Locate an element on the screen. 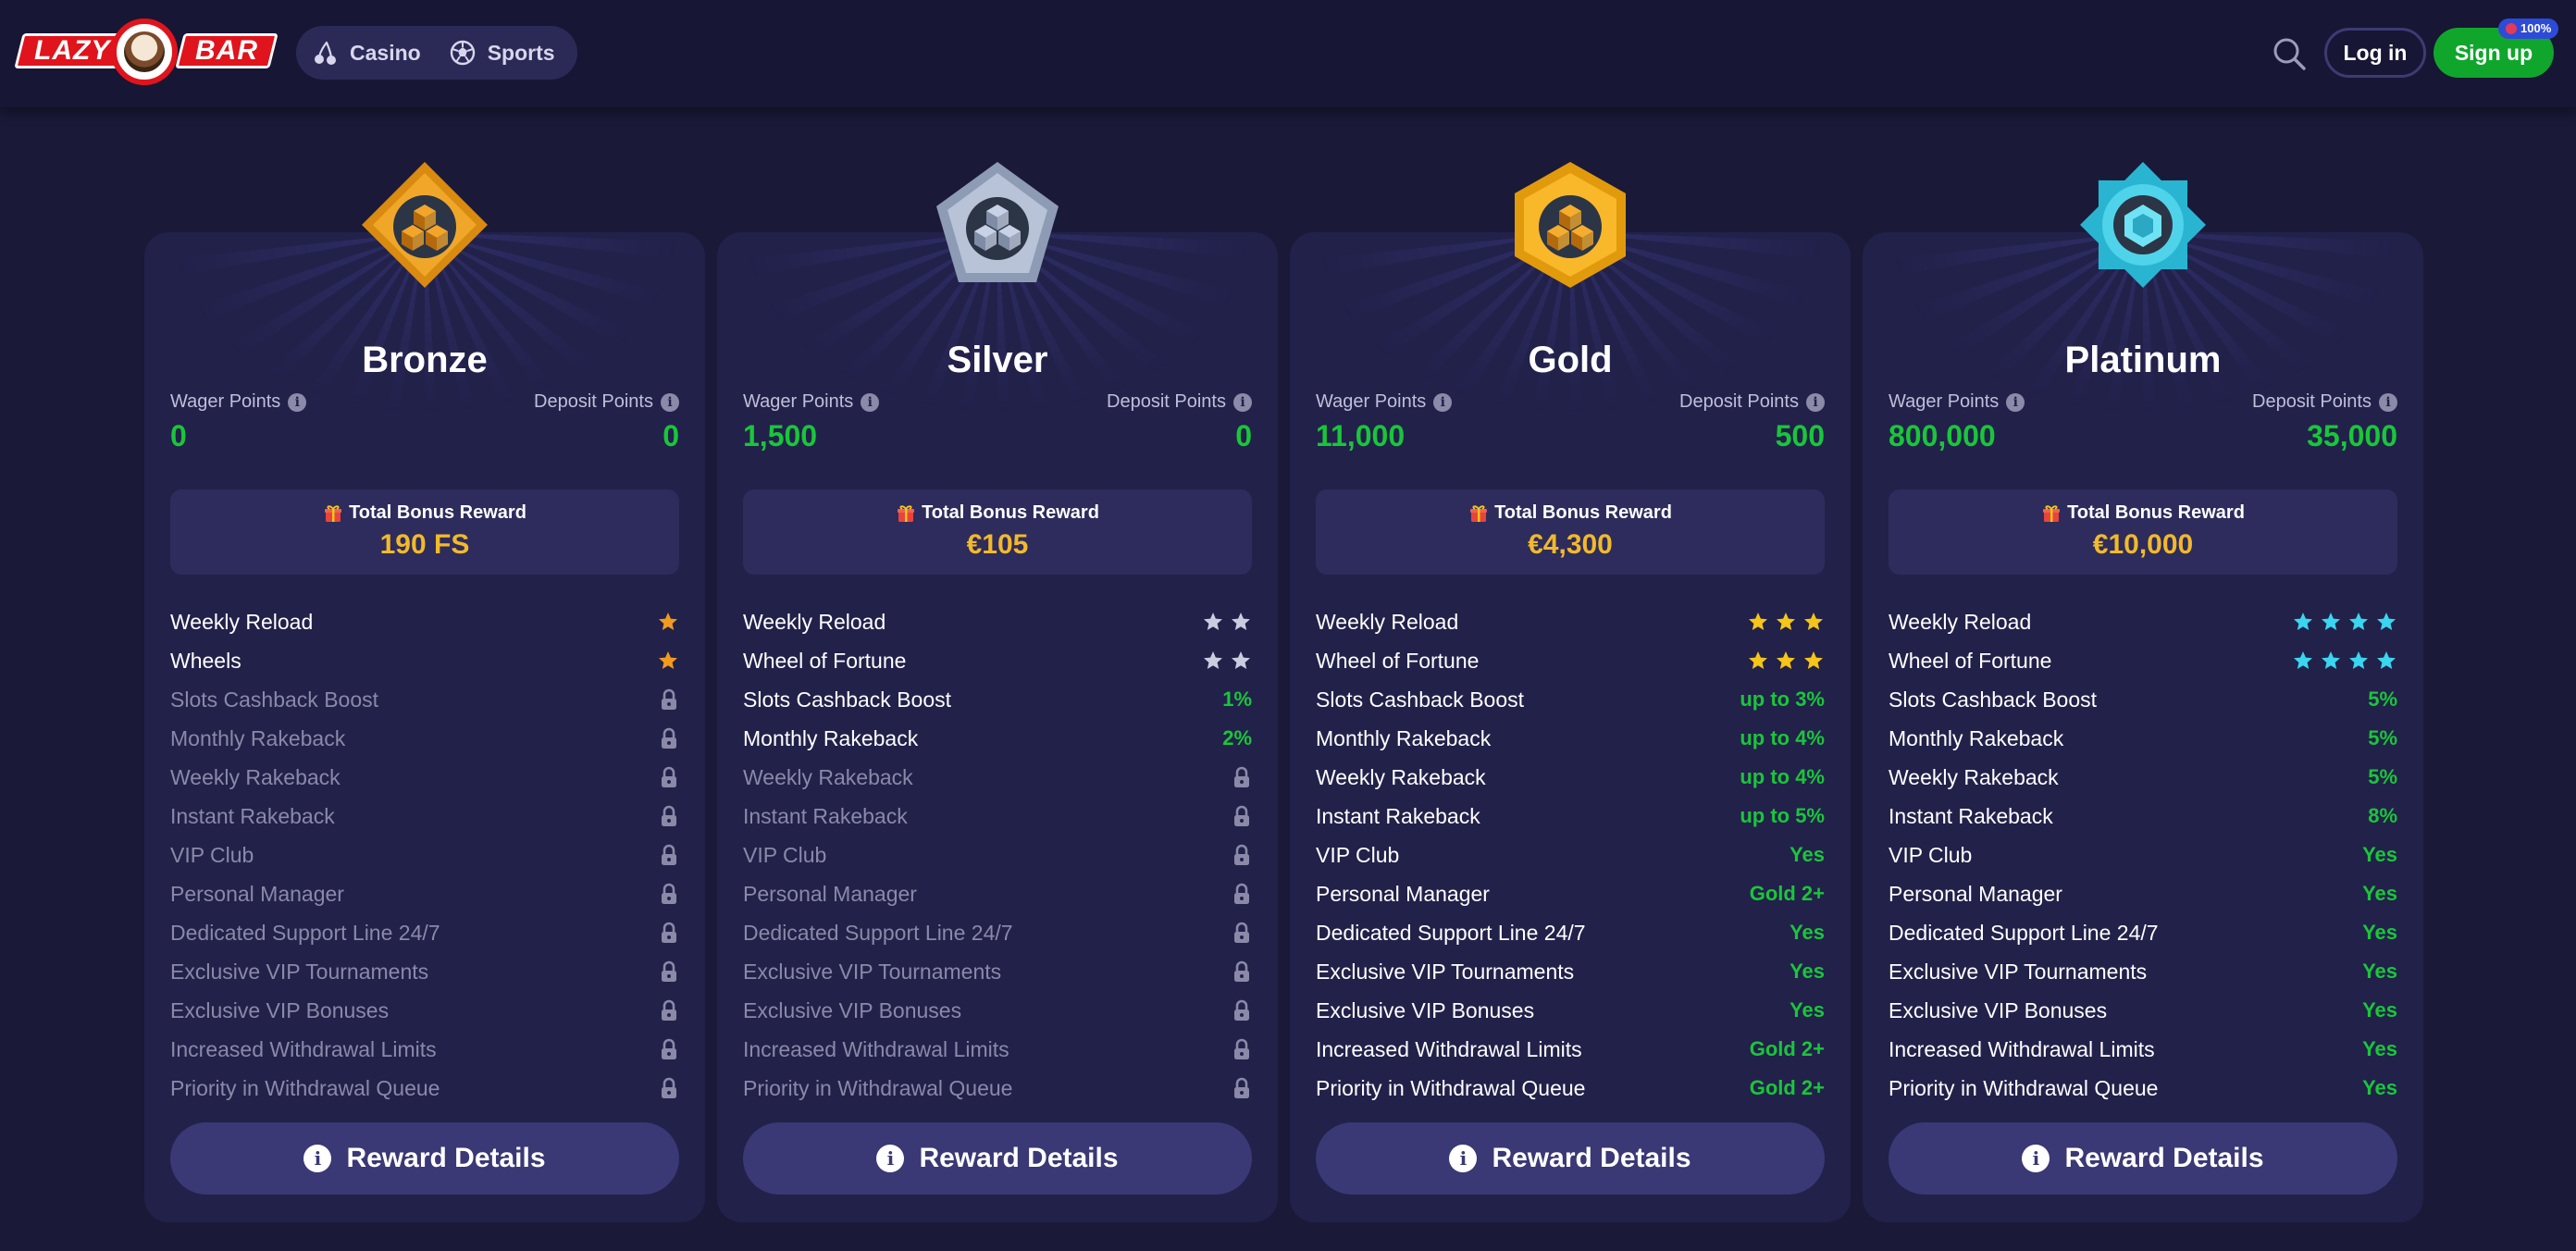  feature-name: Weekly Reload is located at coordinates (815, 622).